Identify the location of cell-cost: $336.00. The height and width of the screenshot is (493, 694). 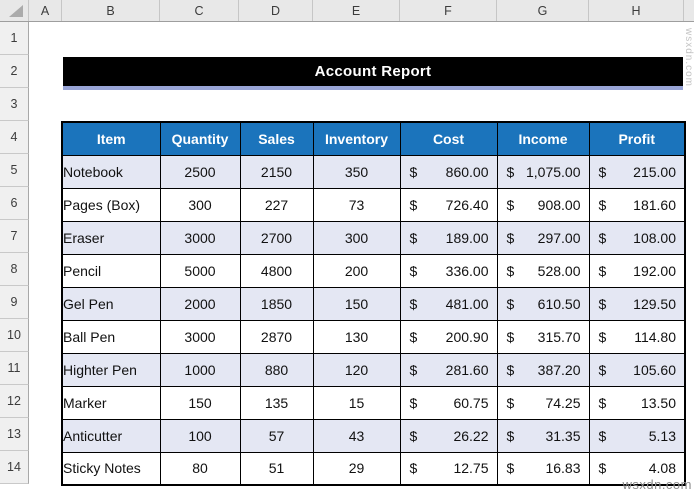
(448, 270).